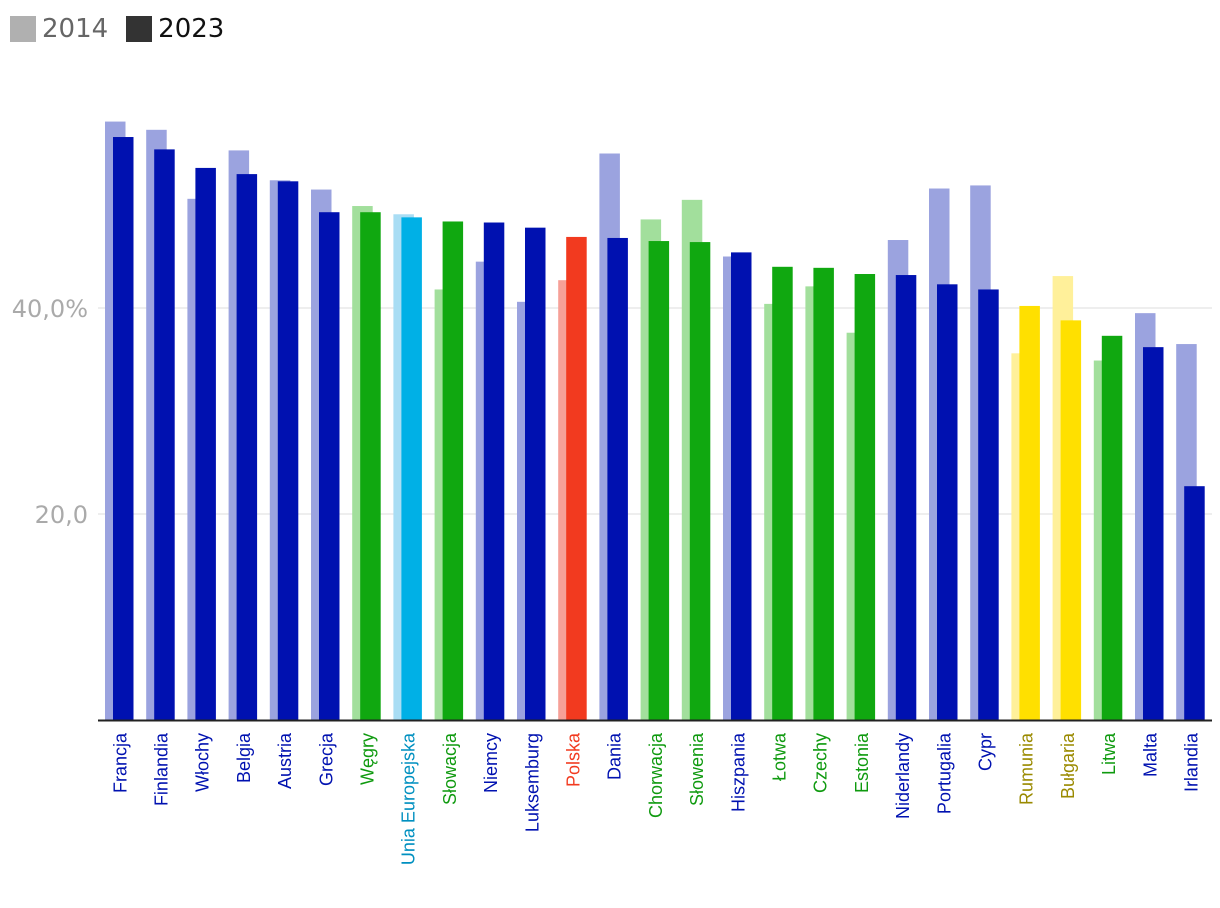  Describe the element at coordinates (247, 447) in the screenshot. I see `bar-3-2023` at that location.